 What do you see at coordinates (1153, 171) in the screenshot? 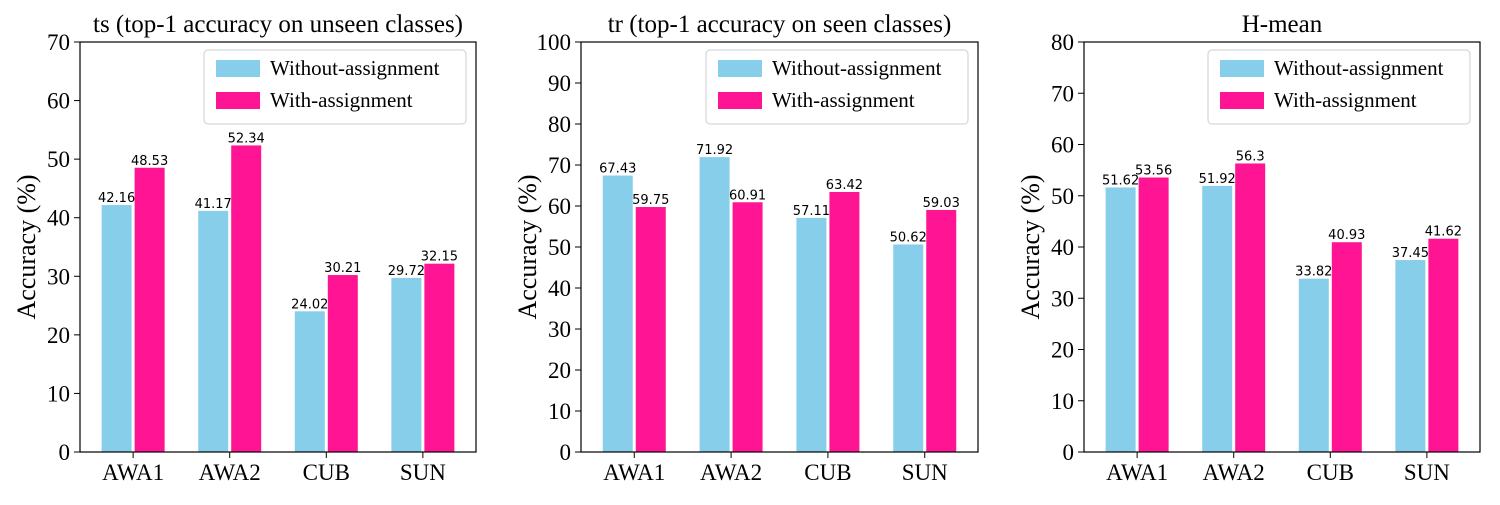
I see `bar-value-label: 53.56` at bounding box center [1153, 171].